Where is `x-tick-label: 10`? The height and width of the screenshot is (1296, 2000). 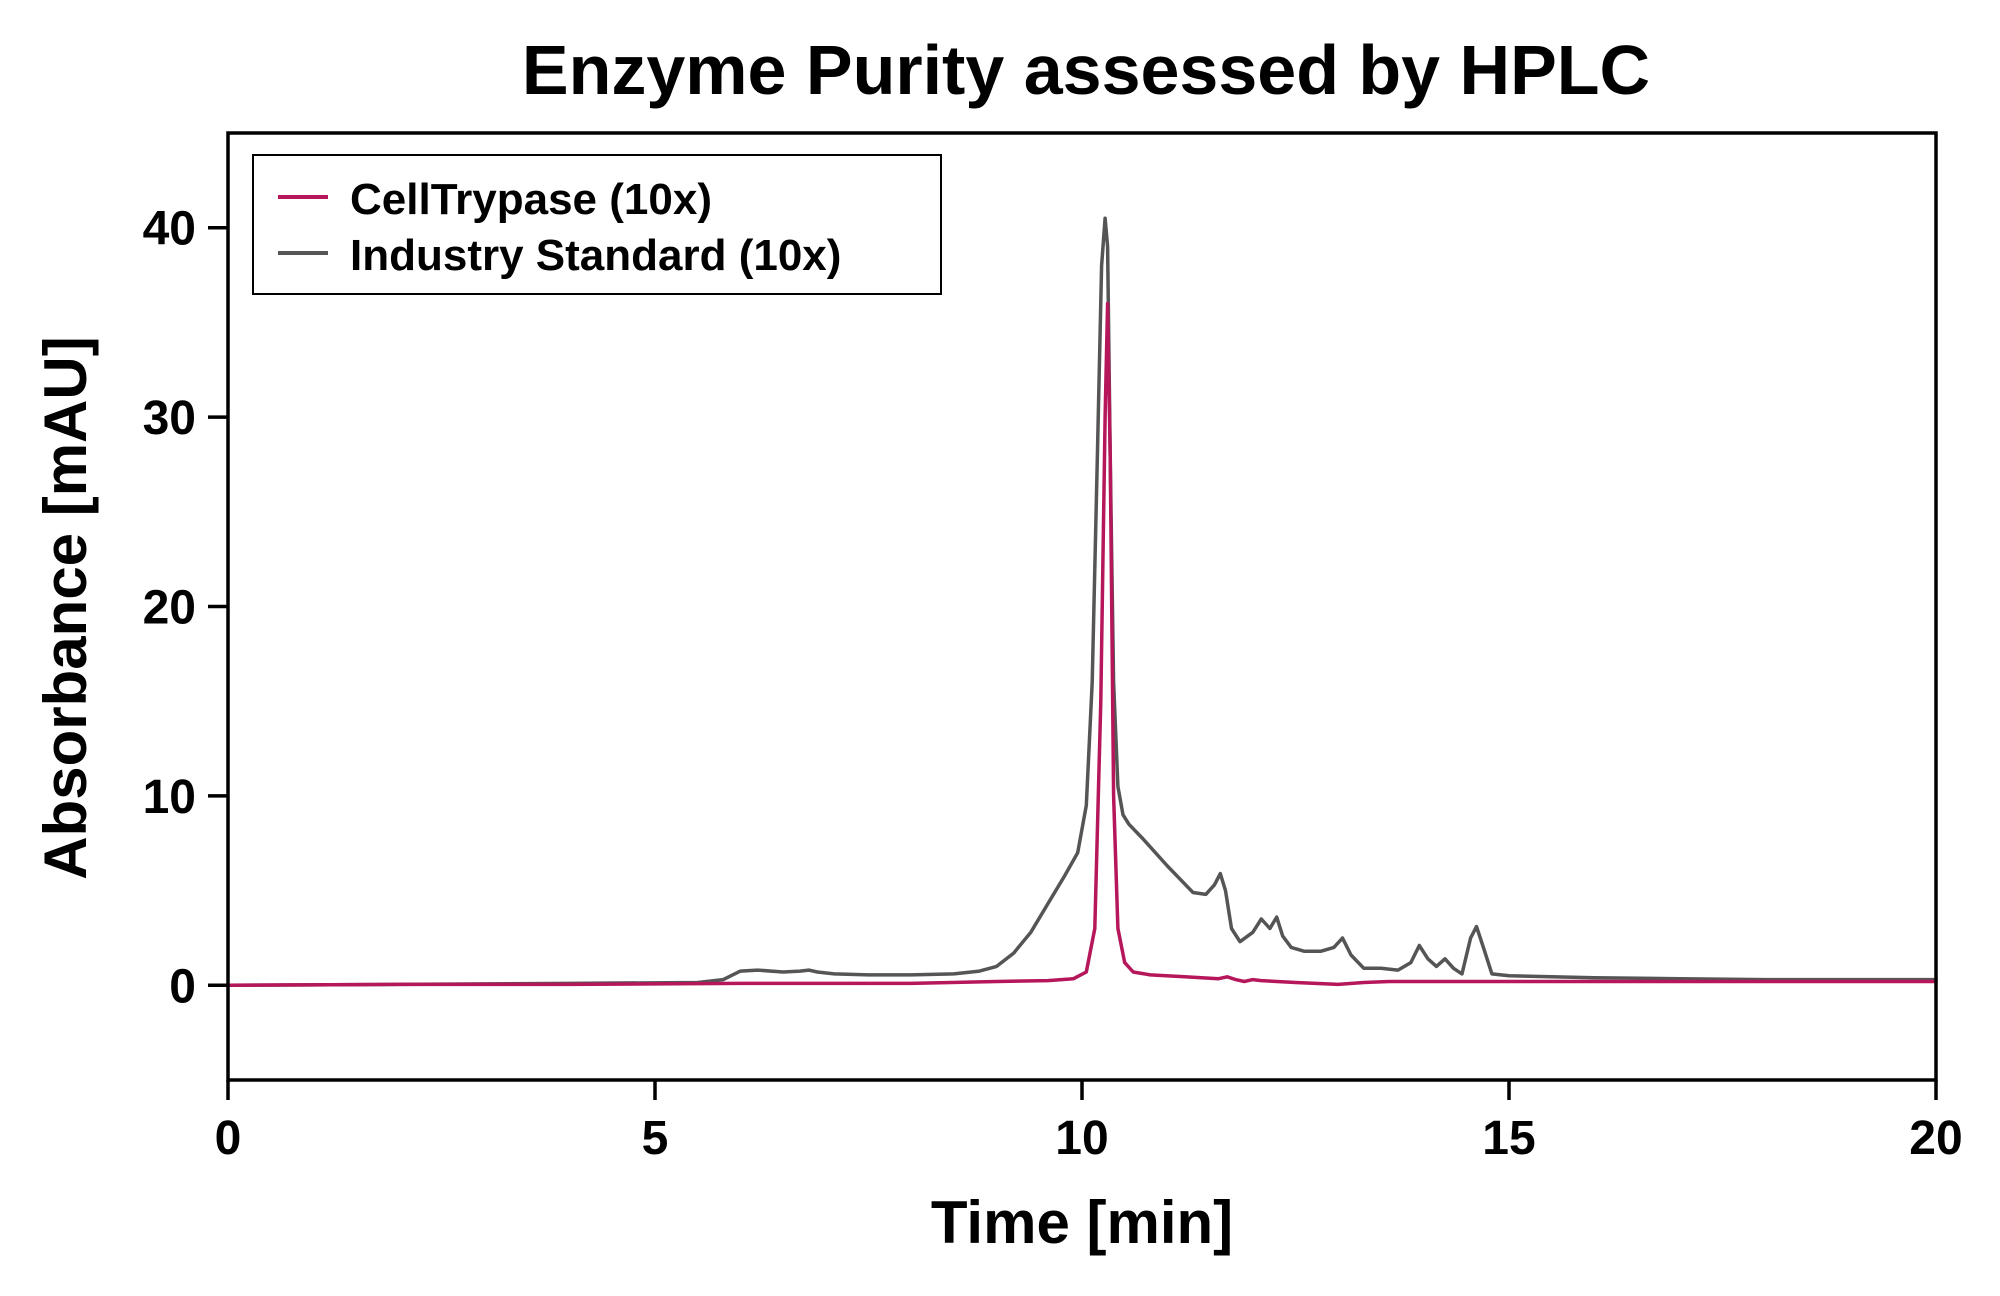 x-tick-label: 10 is located at coordinates (1081, 1138).